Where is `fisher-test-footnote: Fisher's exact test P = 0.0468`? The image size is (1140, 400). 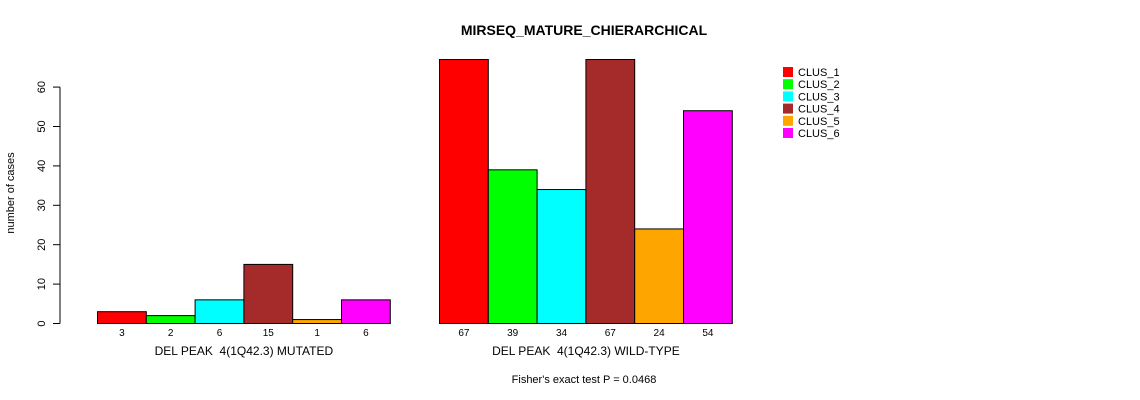 fisher-test-footnote: Fisher's exact test P = 0.0468 is located at coordinates (584, 380).